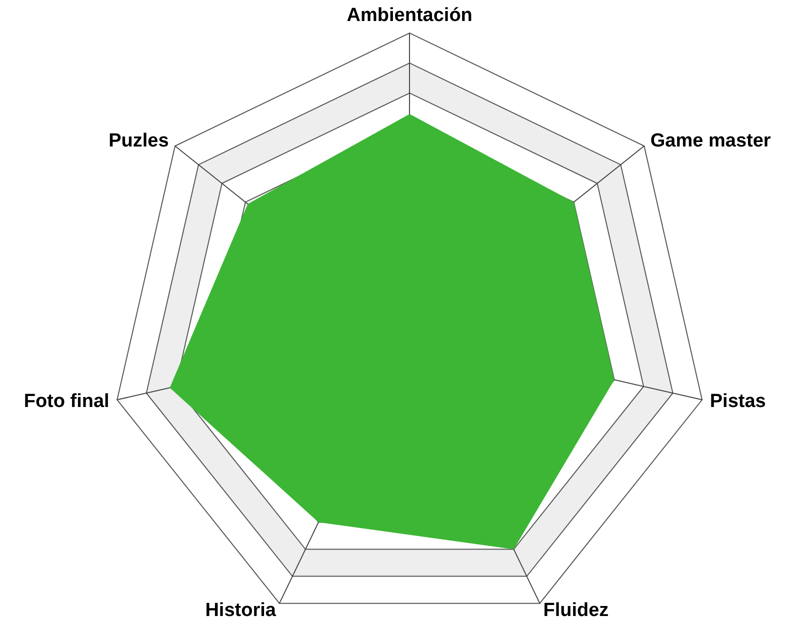 This screenshot has height=638, width=800. I want to click on spoke-label: Fluidez, so click(576, 611).